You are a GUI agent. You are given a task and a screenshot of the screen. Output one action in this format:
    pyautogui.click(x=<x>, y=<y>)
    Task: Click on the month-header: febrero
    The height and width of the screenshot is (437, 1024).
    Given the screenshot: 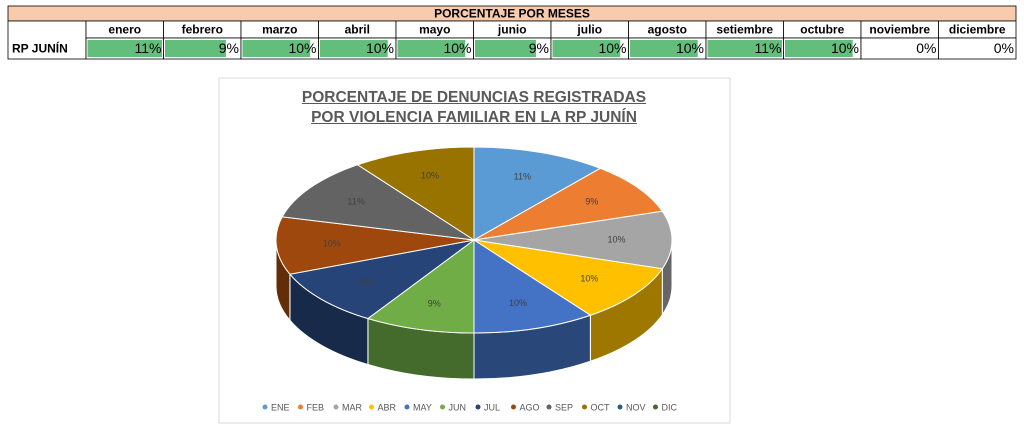 What is the action you would take?
    pyautogui.click(x=202, y=30)
    